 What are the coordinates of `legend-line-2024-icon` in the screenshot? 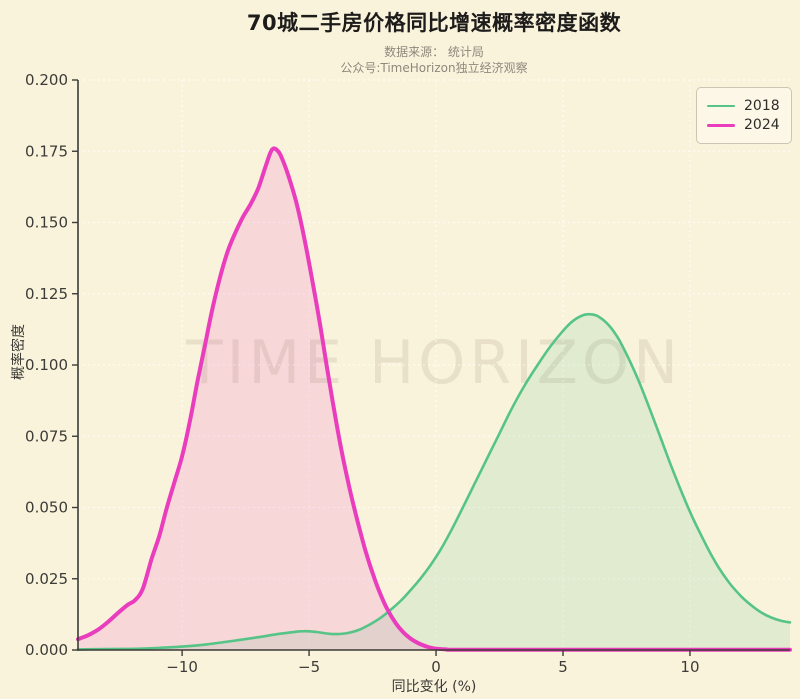 It's located at (721, 125).